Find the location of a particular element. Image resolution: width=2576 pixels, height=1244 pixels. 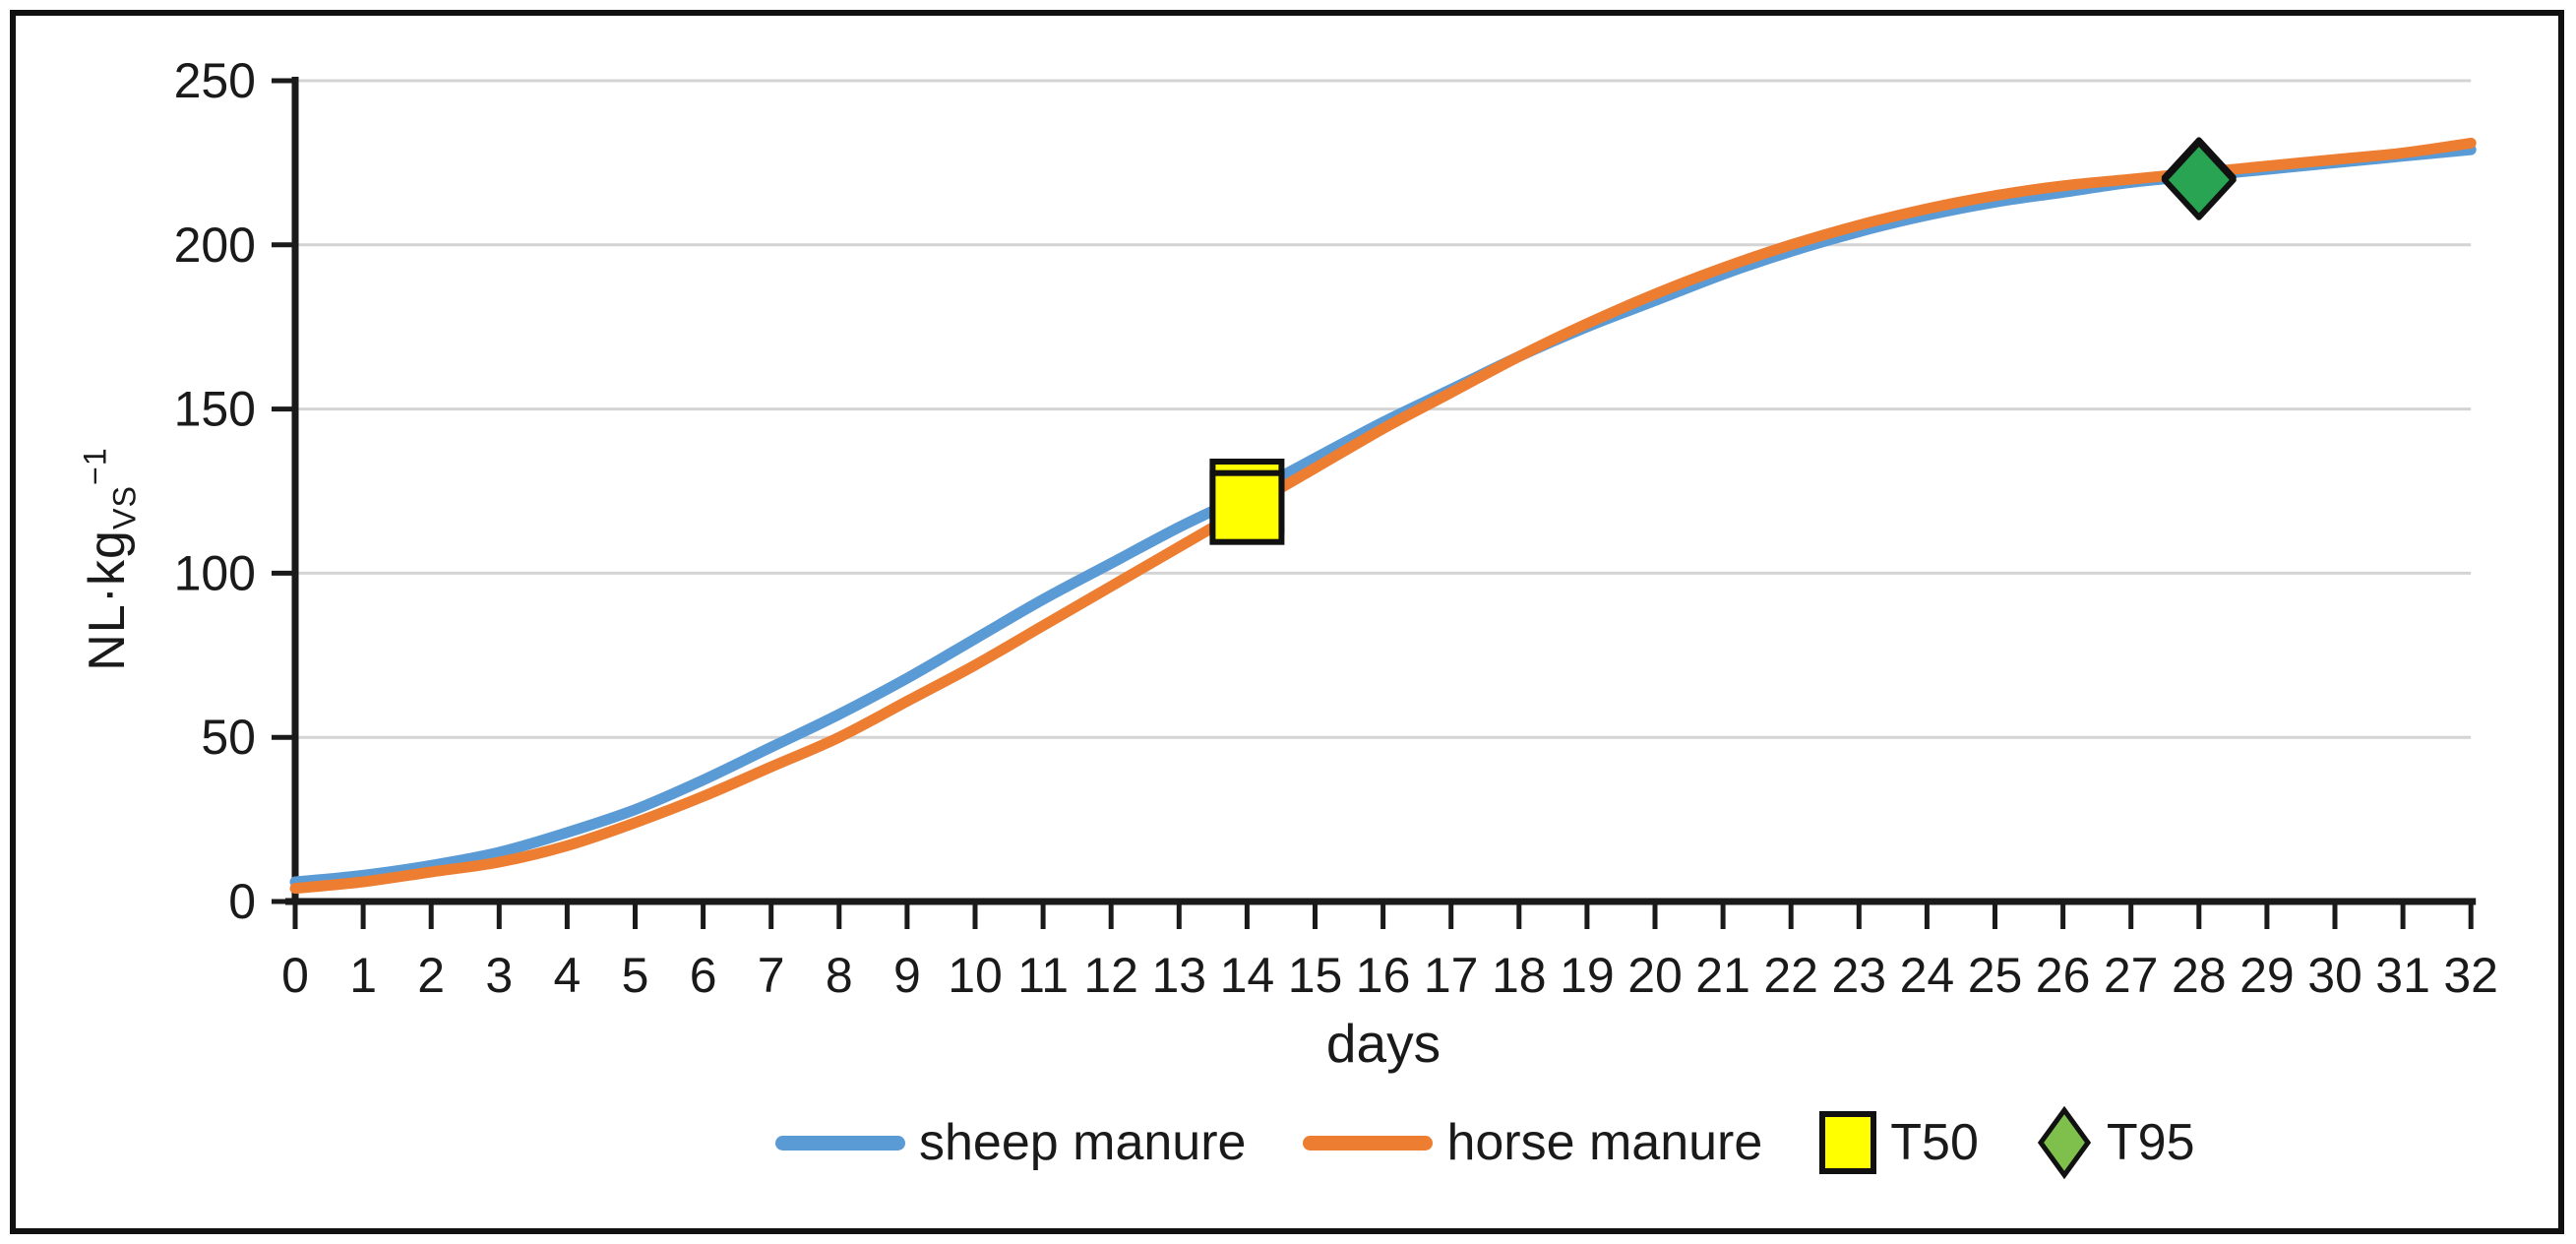

x-tick-label-13: 13 is located at coordinates (1178, 976).